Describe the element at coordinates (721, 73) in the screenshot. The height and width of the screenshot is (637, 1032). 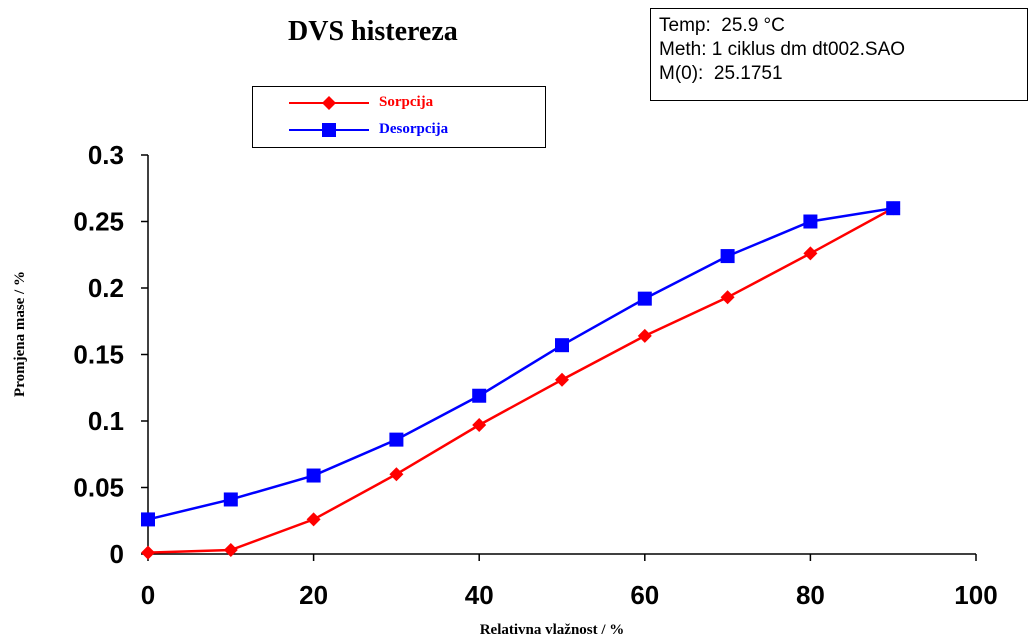
I see `info-initial-mass: M(0): 25.1751` at that location.